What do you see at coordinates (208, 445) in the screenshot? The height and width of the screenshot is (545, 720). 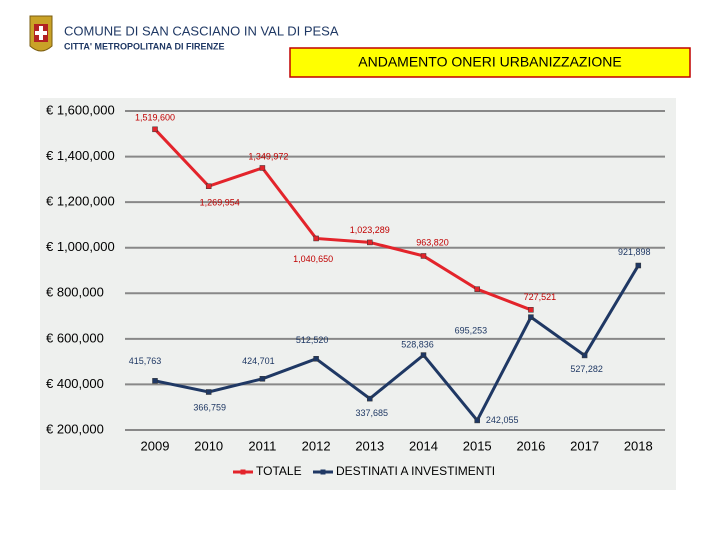 I see `x-tick-label: 2010` at bounding box center [208, 445].